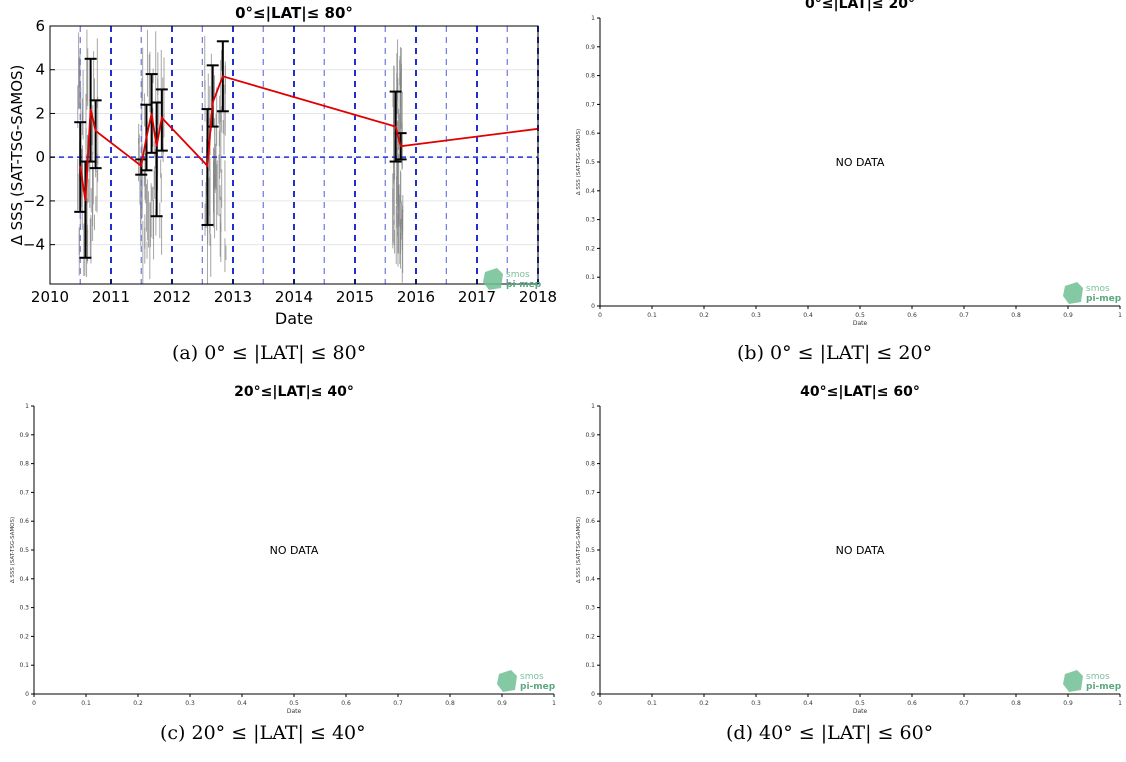  What do you see at coordinates (835, 353) in the screenshot?
I see `caption-b: (b) 0° ≤ |LAT| ≤ 20°` at bounding box center [835, 353].